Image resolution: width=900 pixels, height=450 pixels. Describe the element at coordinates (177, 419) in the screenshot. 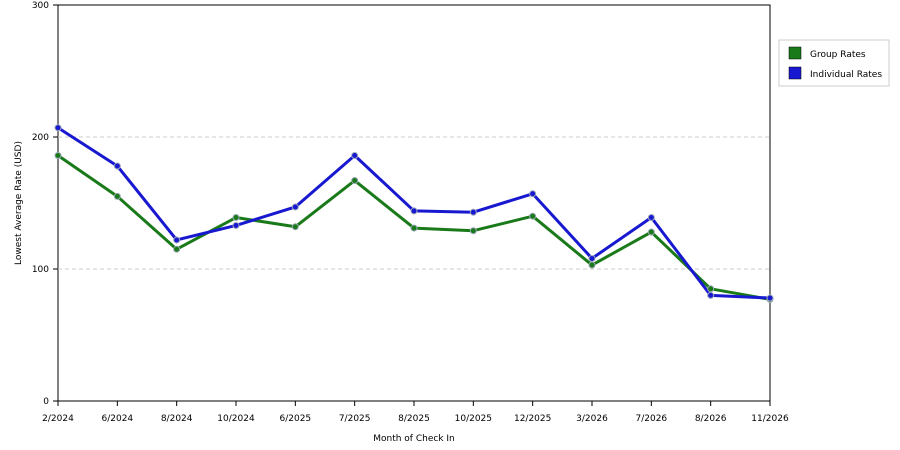

I see `x-tick-label: 8/2024` at that location.